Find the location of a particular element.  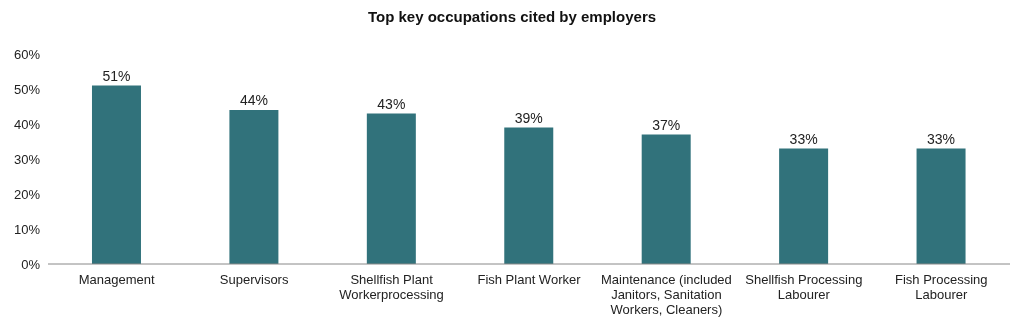

data-label: 37% is located at coordinates (666, 124).